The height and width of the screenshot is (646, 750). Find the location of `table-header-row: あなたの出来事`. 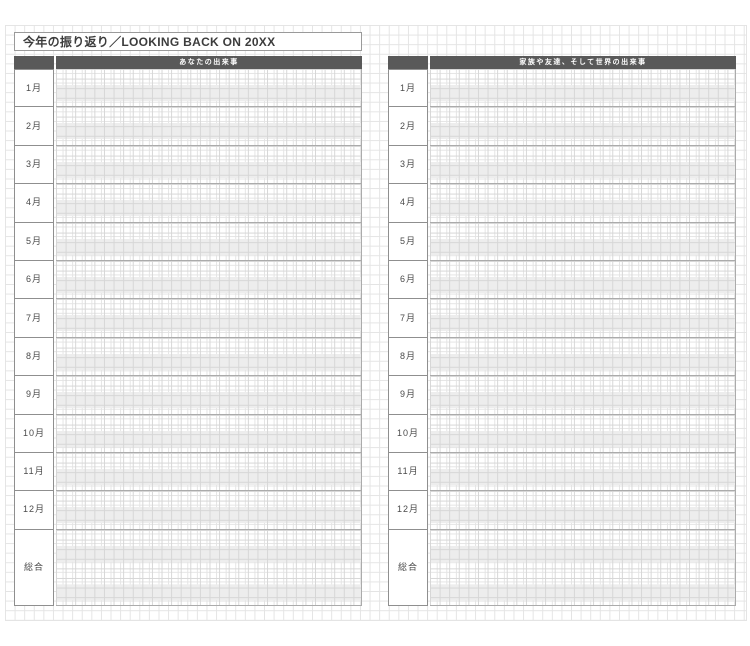

table-header-row: あなたの出来事 is located at coordinates (188, 62).